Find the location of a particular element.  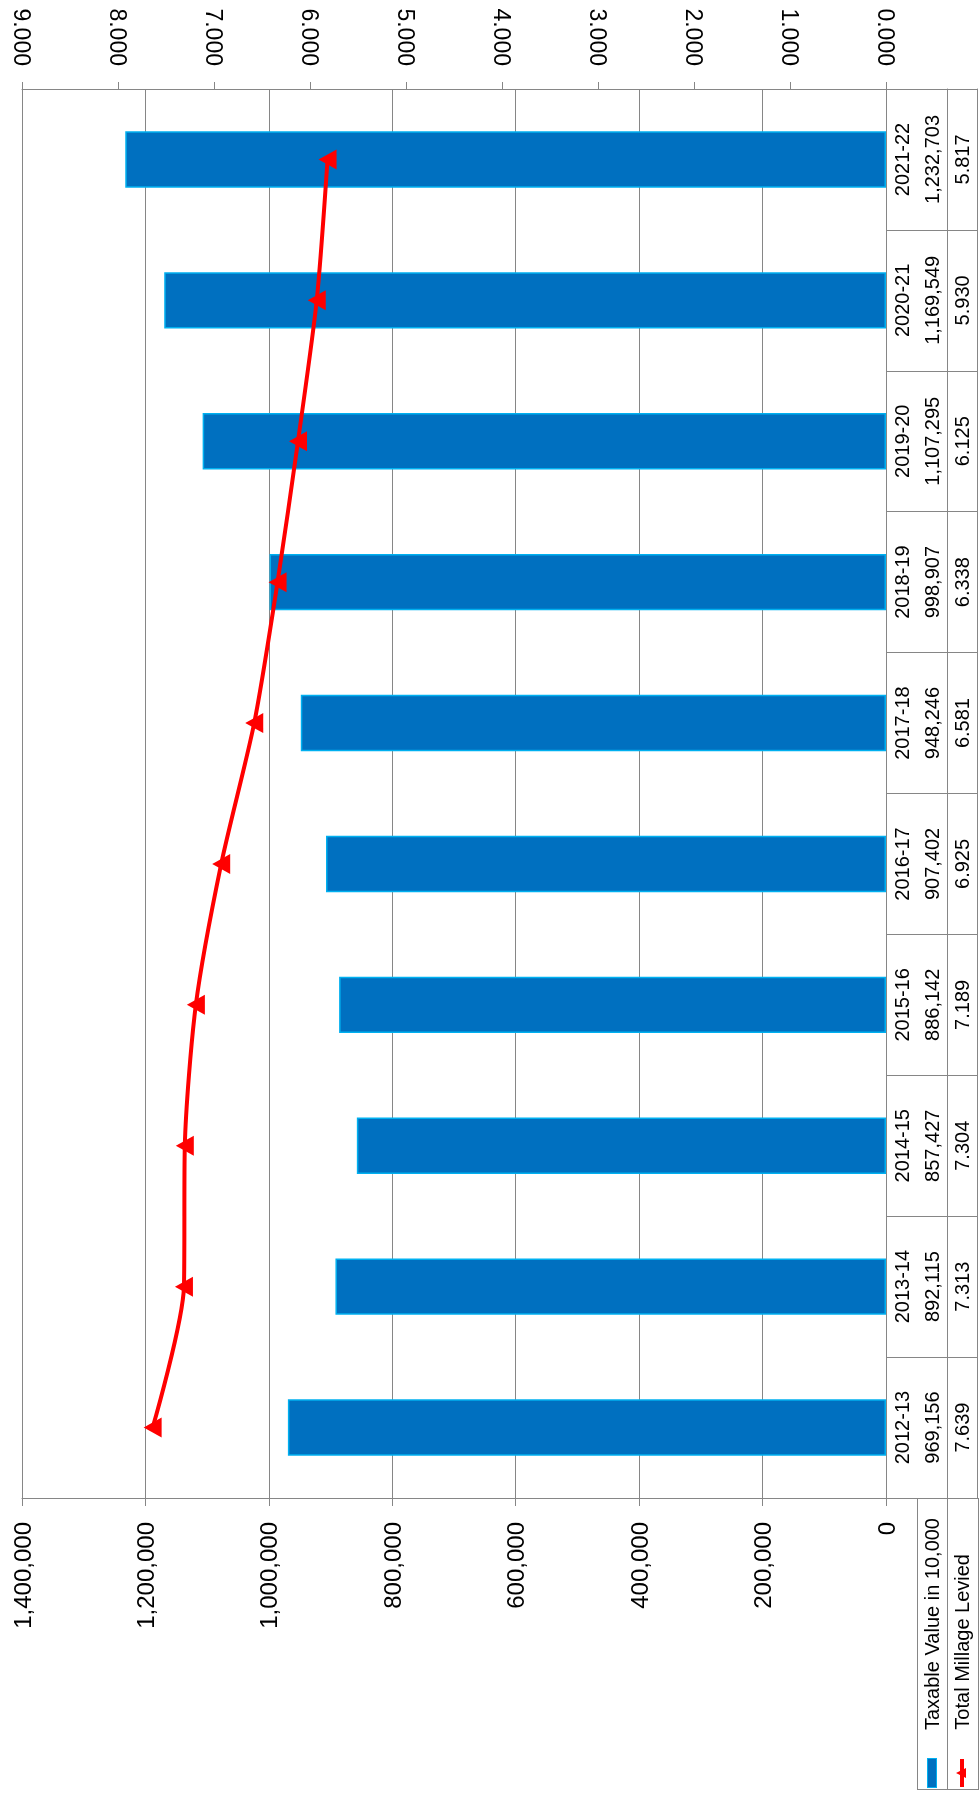

x2-tick-label: 9.000 is located at coordinates (22, 37).